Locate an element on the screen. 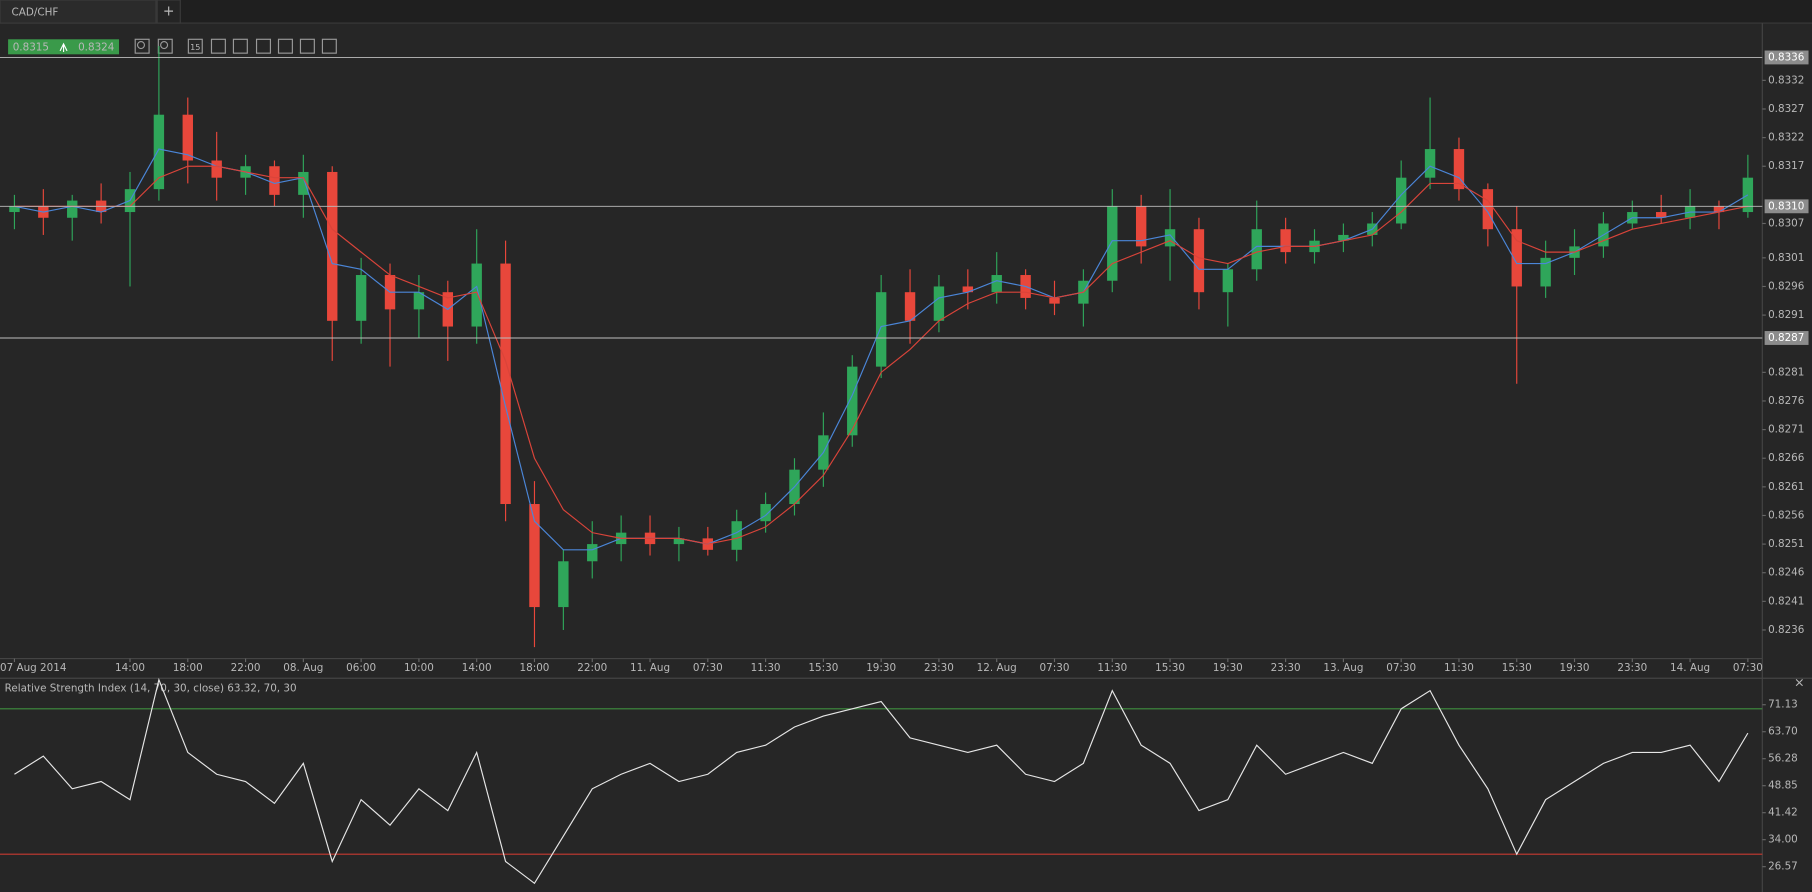 The width and height of the screenshot is (1812, 892). y-tick-label: 0.8327 is located at coordinates (1786, 109).